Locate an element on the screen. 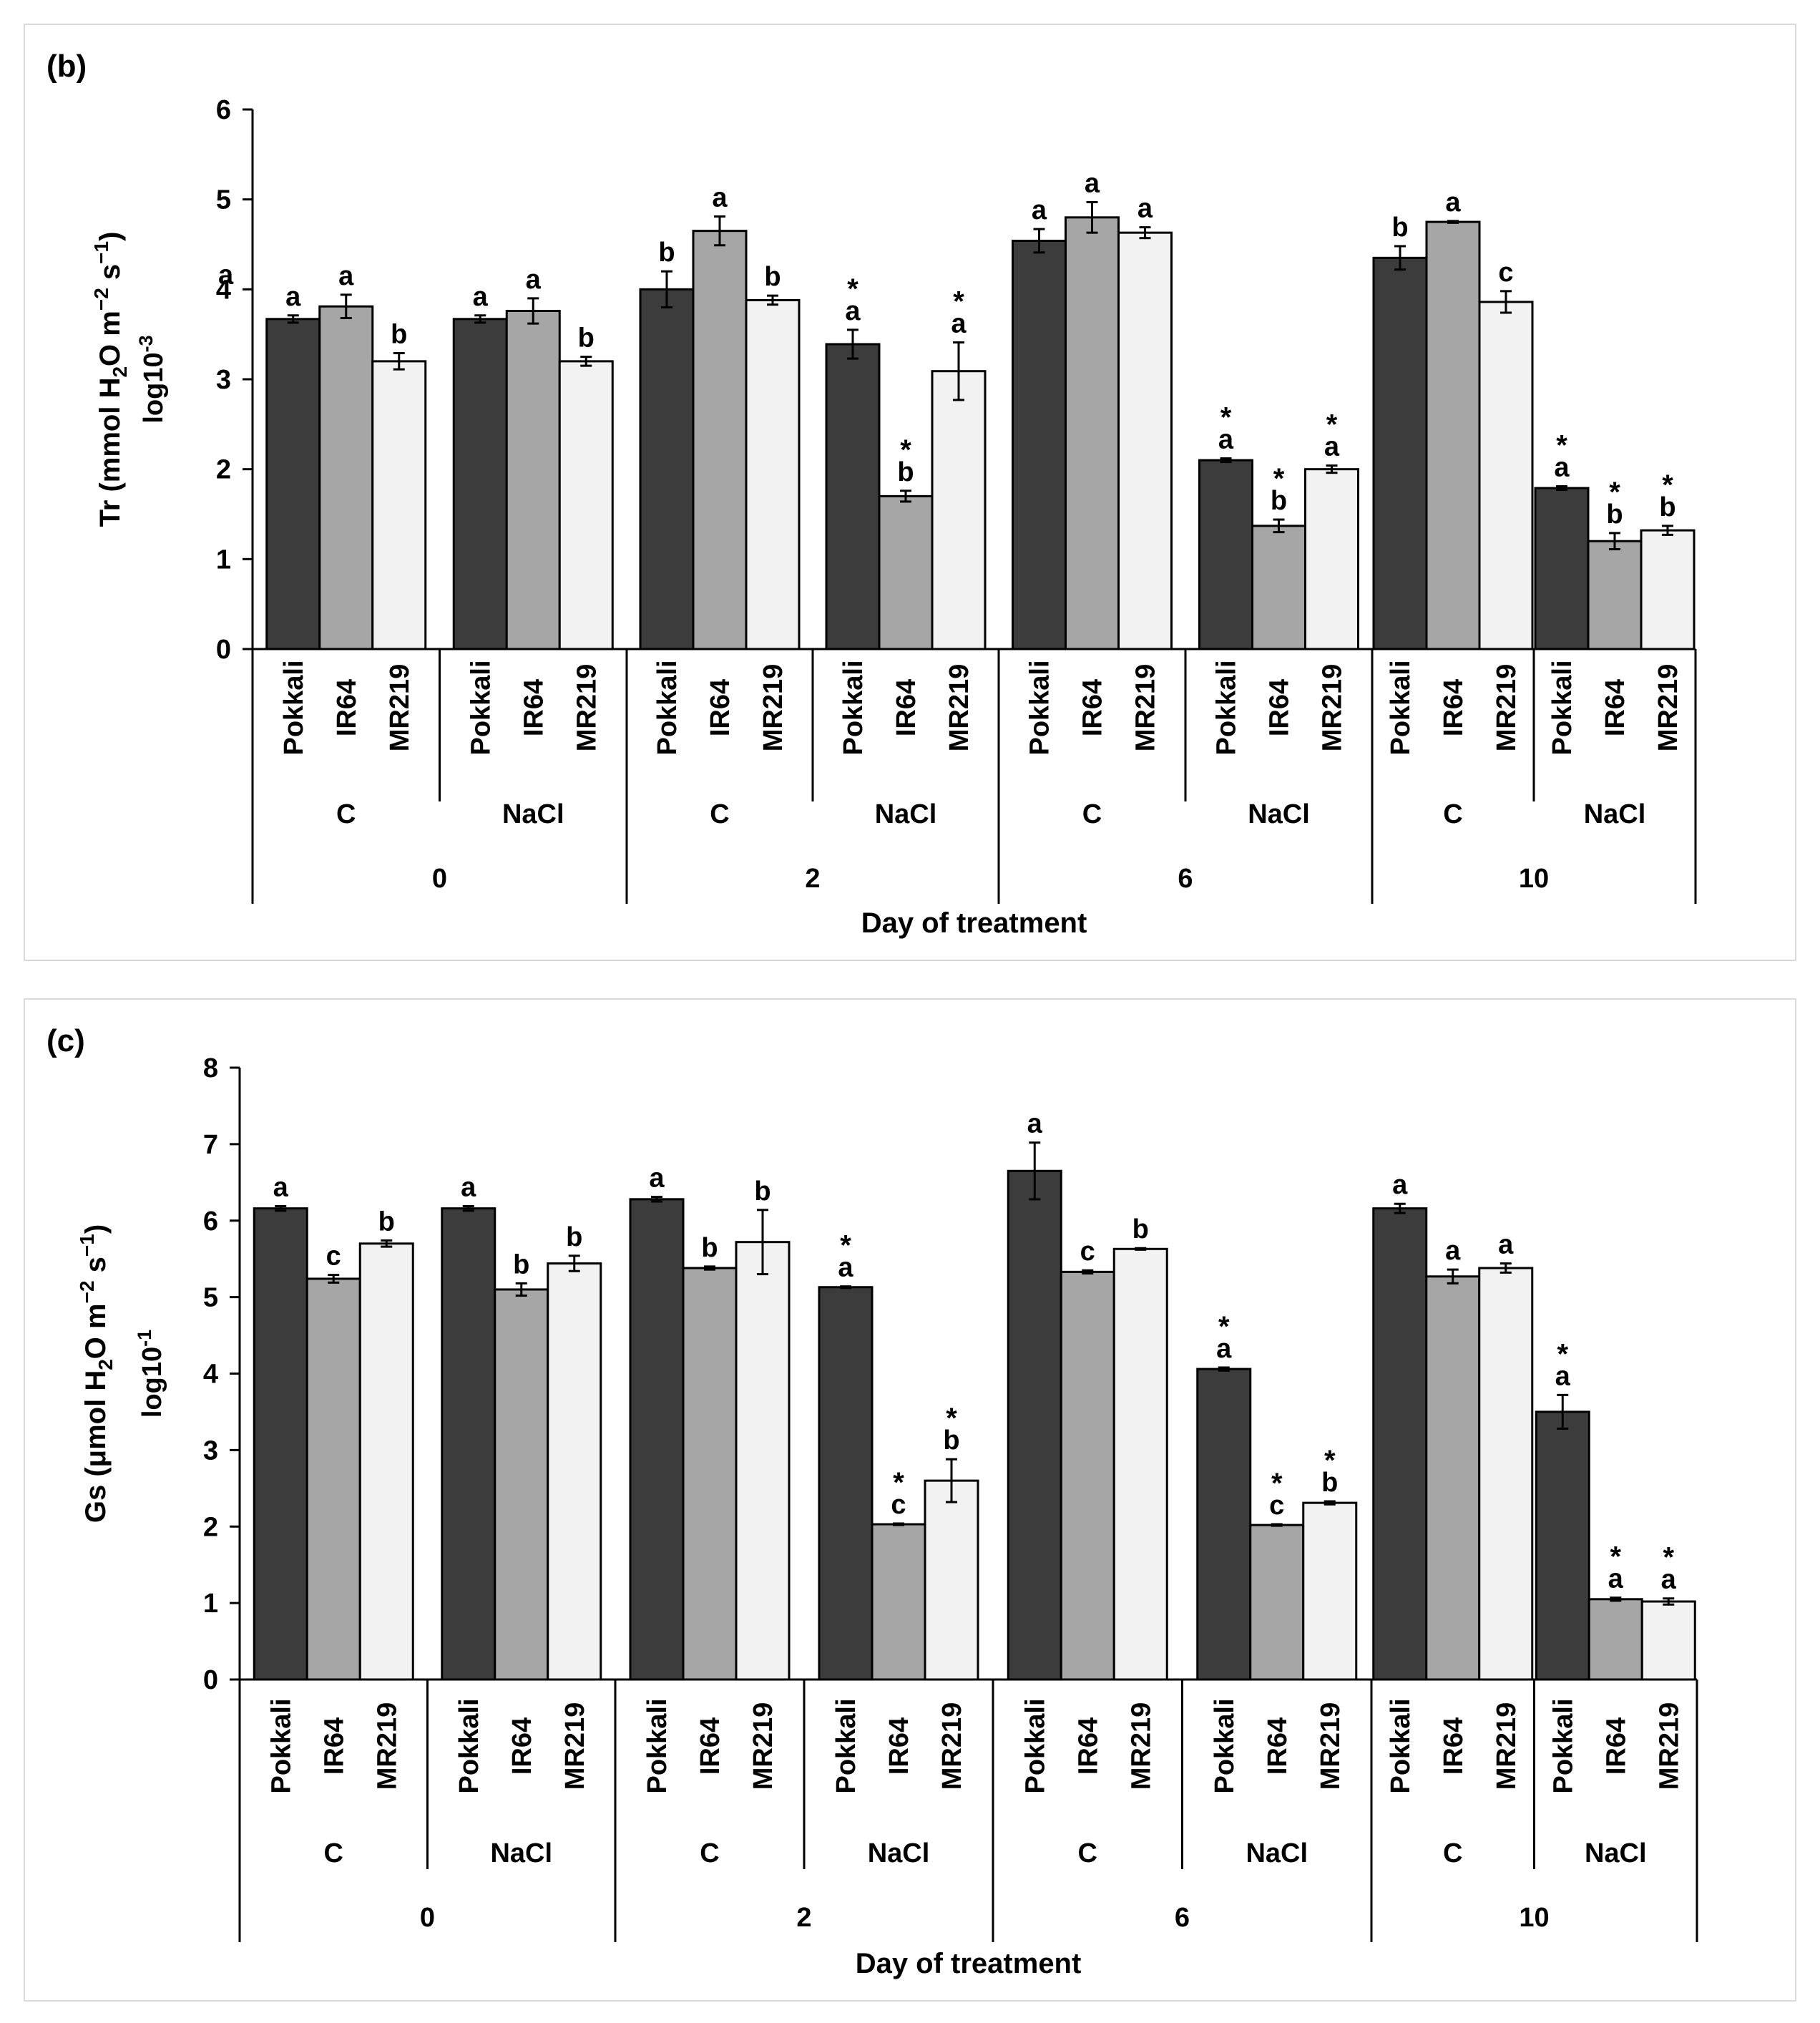  bar-pokkali-day0-c is located at coordinates (280, 1444).